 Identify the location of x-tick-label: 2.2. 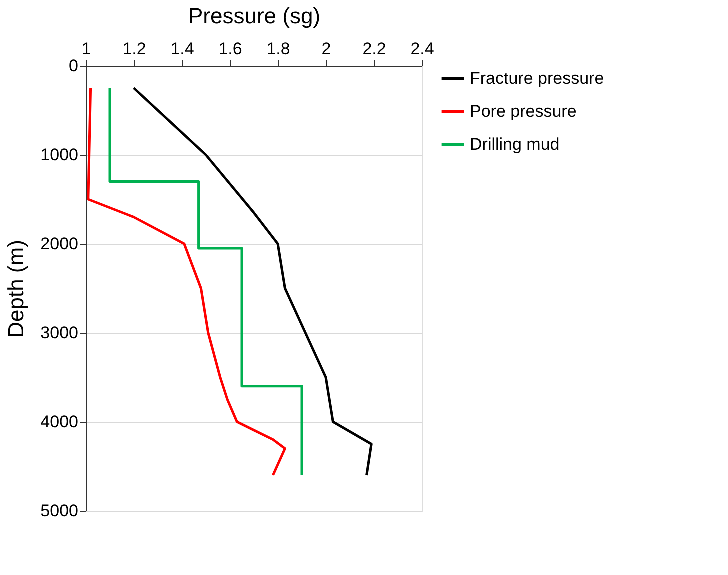
(374, 49).